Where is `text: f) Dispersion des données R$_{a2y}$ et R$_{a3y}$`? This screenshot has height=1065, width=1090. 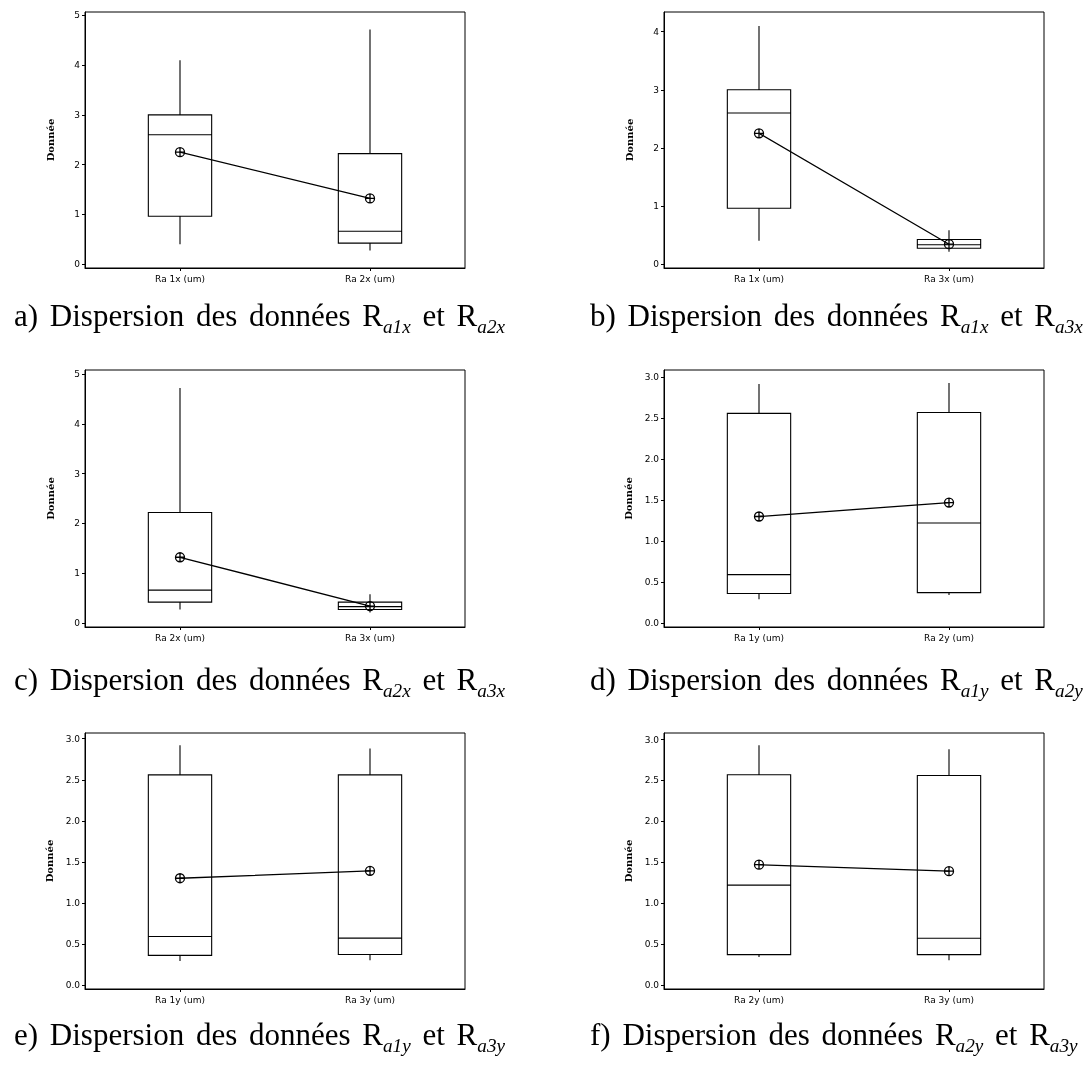
text: f) Dispersion des données R$_{a2y}$ et R$_{a3y}$ is located at coordinates (834, 1038).